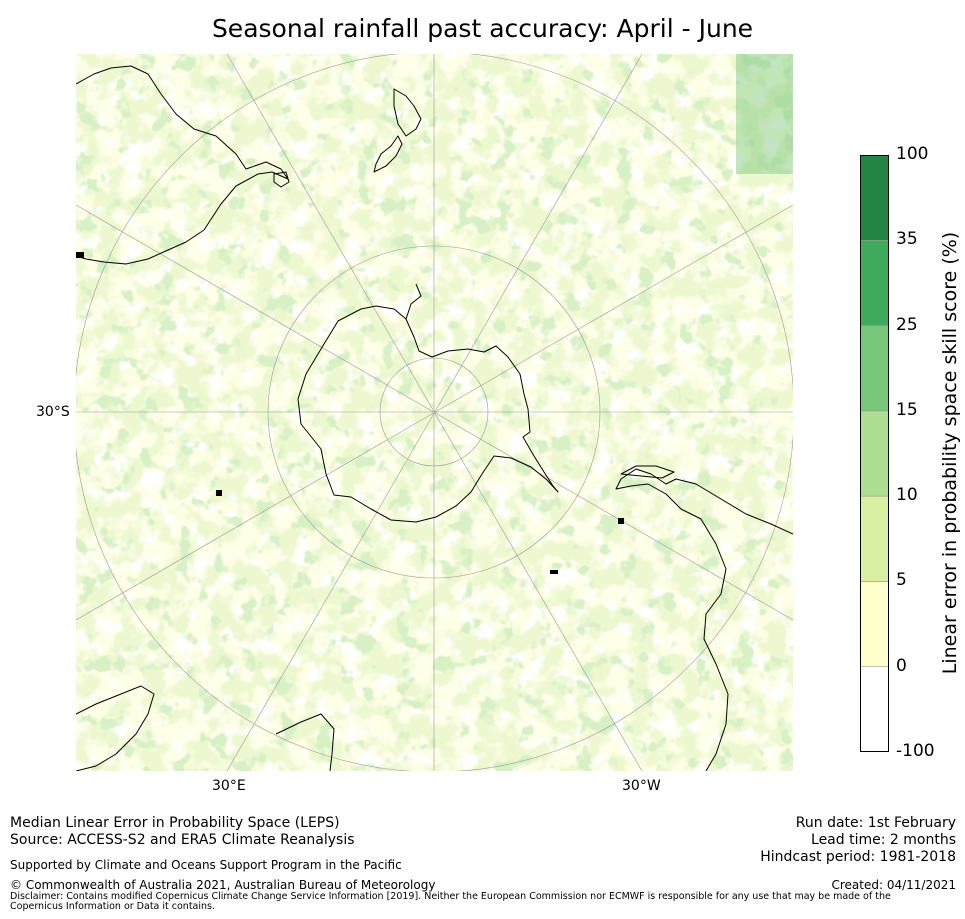 The image size is (965, 919). I want to click on lead-time: Lead time: 2 months, so click(883, 840).